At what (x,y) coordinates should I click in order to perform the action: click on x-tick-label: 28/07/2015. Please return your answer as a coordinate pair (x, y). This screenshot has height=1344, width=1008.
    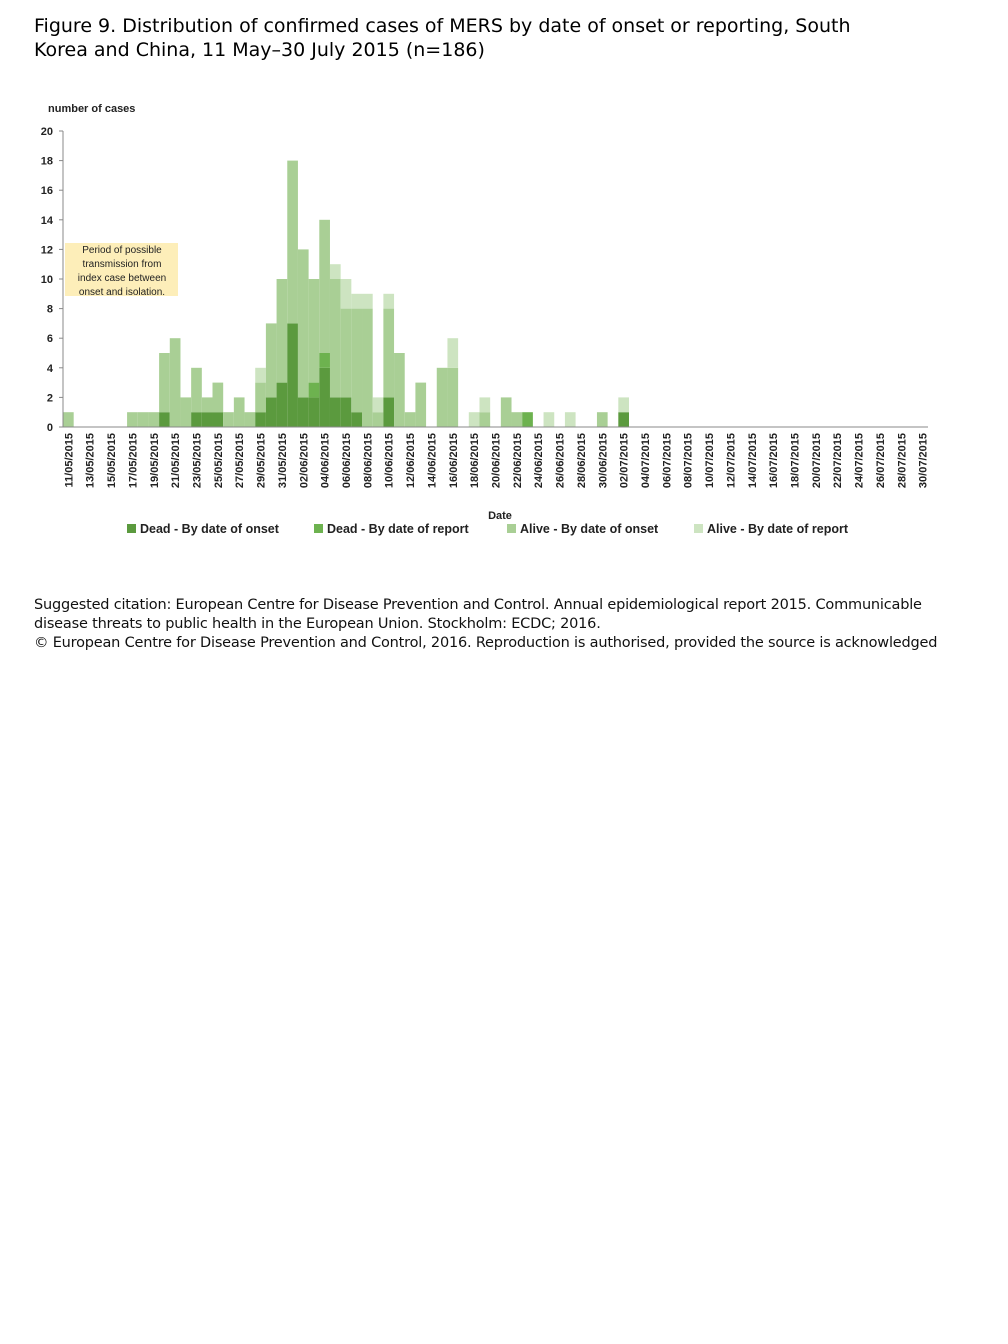
    Looking at the image, I should click on (902, 460).